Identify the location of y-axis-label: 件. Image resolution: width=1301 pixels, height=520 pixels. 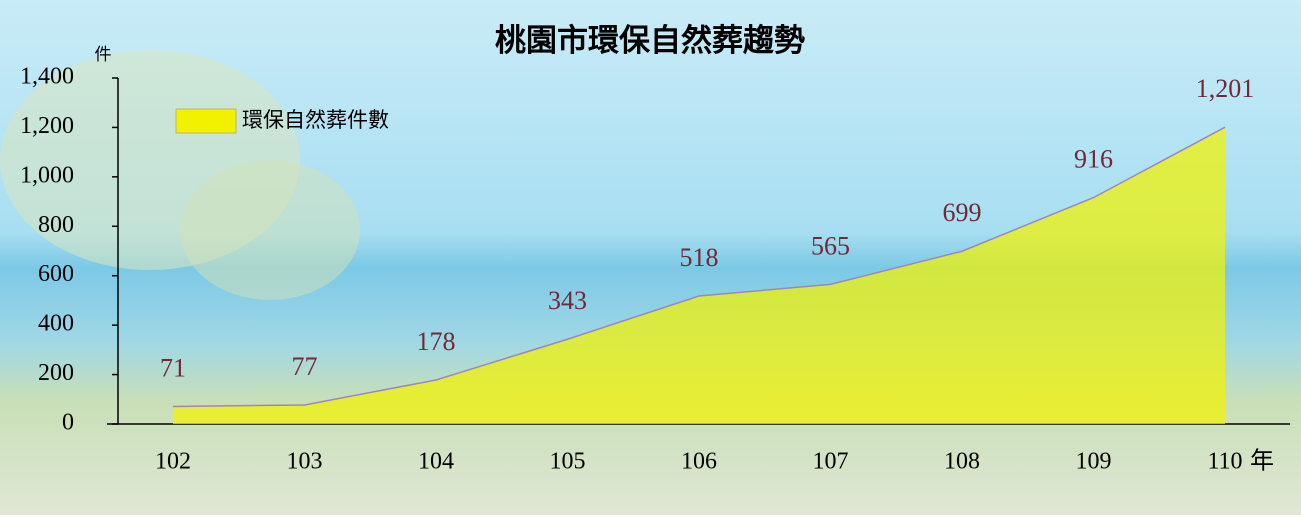
(103, 54).